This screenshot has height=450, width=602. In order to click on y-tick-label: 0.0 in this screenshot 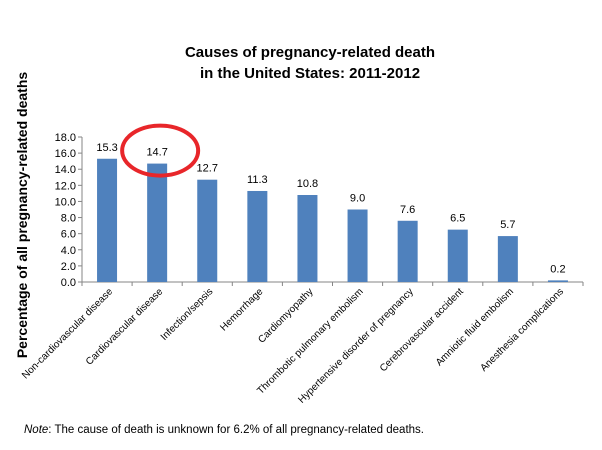, I will do `click(68, 283)`.